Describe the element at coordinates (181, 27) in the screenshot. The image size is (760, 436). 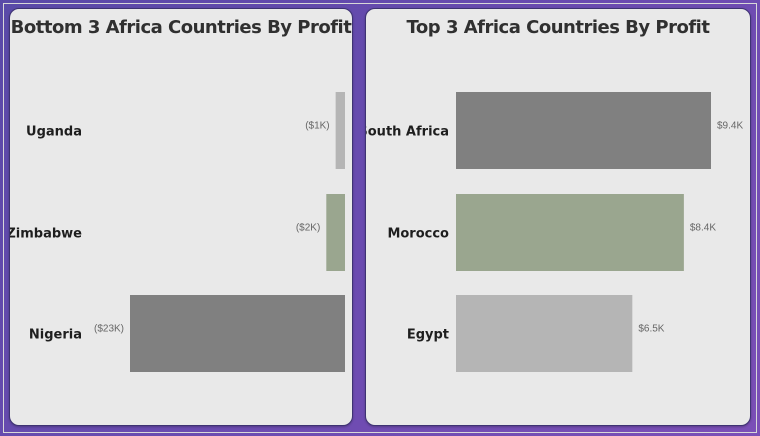
I see `chart-title: Bottom 3 Africa Countries By Profit` at that location.